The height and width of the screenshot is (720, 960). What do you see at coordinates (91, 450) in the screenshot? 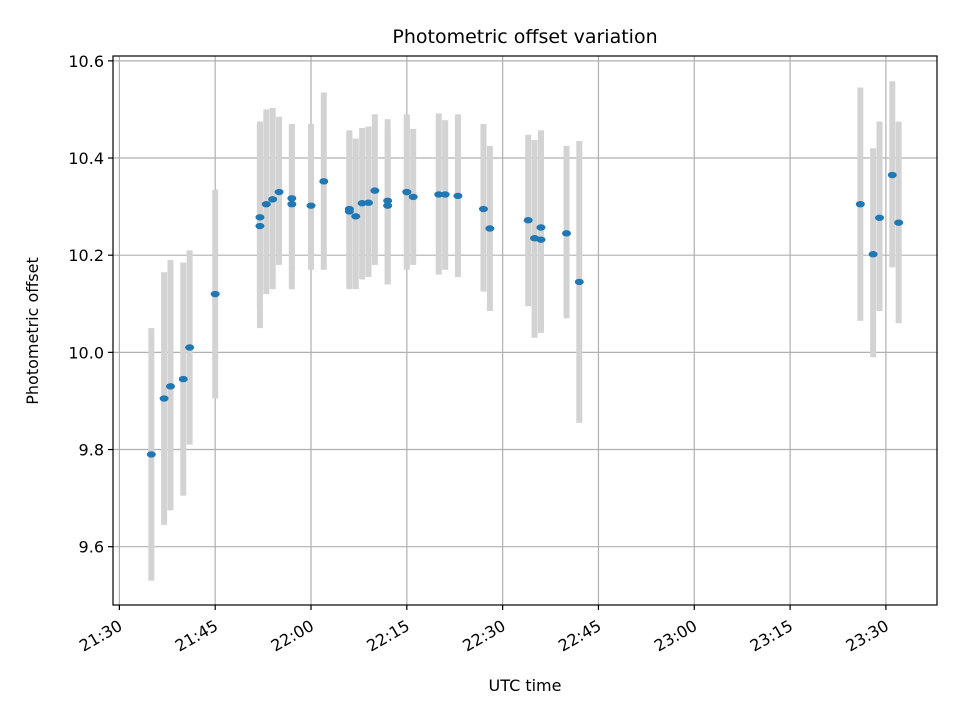
I see `y-tick-label: 9.8` at bounding box center [91, 450].